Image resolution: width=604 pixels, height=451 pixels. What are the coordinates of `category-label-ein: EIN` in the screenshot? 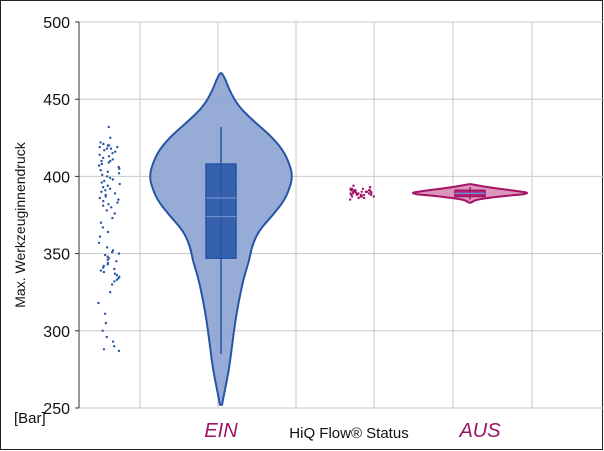 It's located at (221, 431).